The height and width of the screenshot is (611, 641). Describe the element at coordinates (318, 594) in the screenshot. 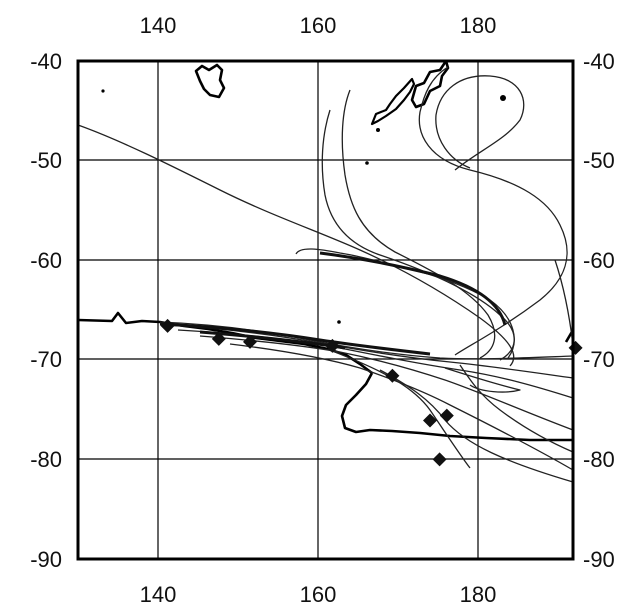

I see `bottom-tick-label: 160` at that location.